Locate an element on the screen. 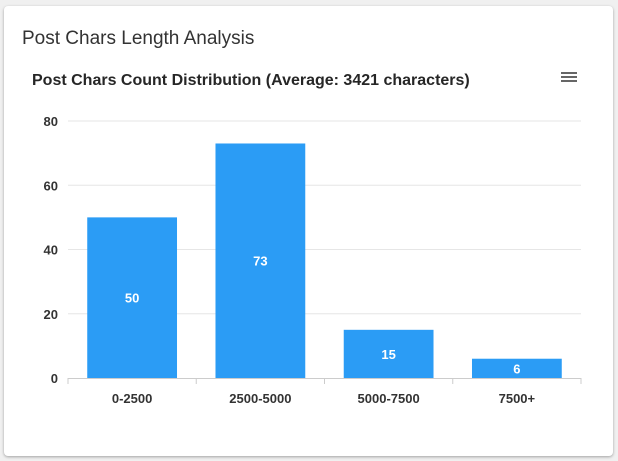 Image resolution: width=618 pixels, height=461 pixels. data-label: 6 is located at coordinates (516, 368).